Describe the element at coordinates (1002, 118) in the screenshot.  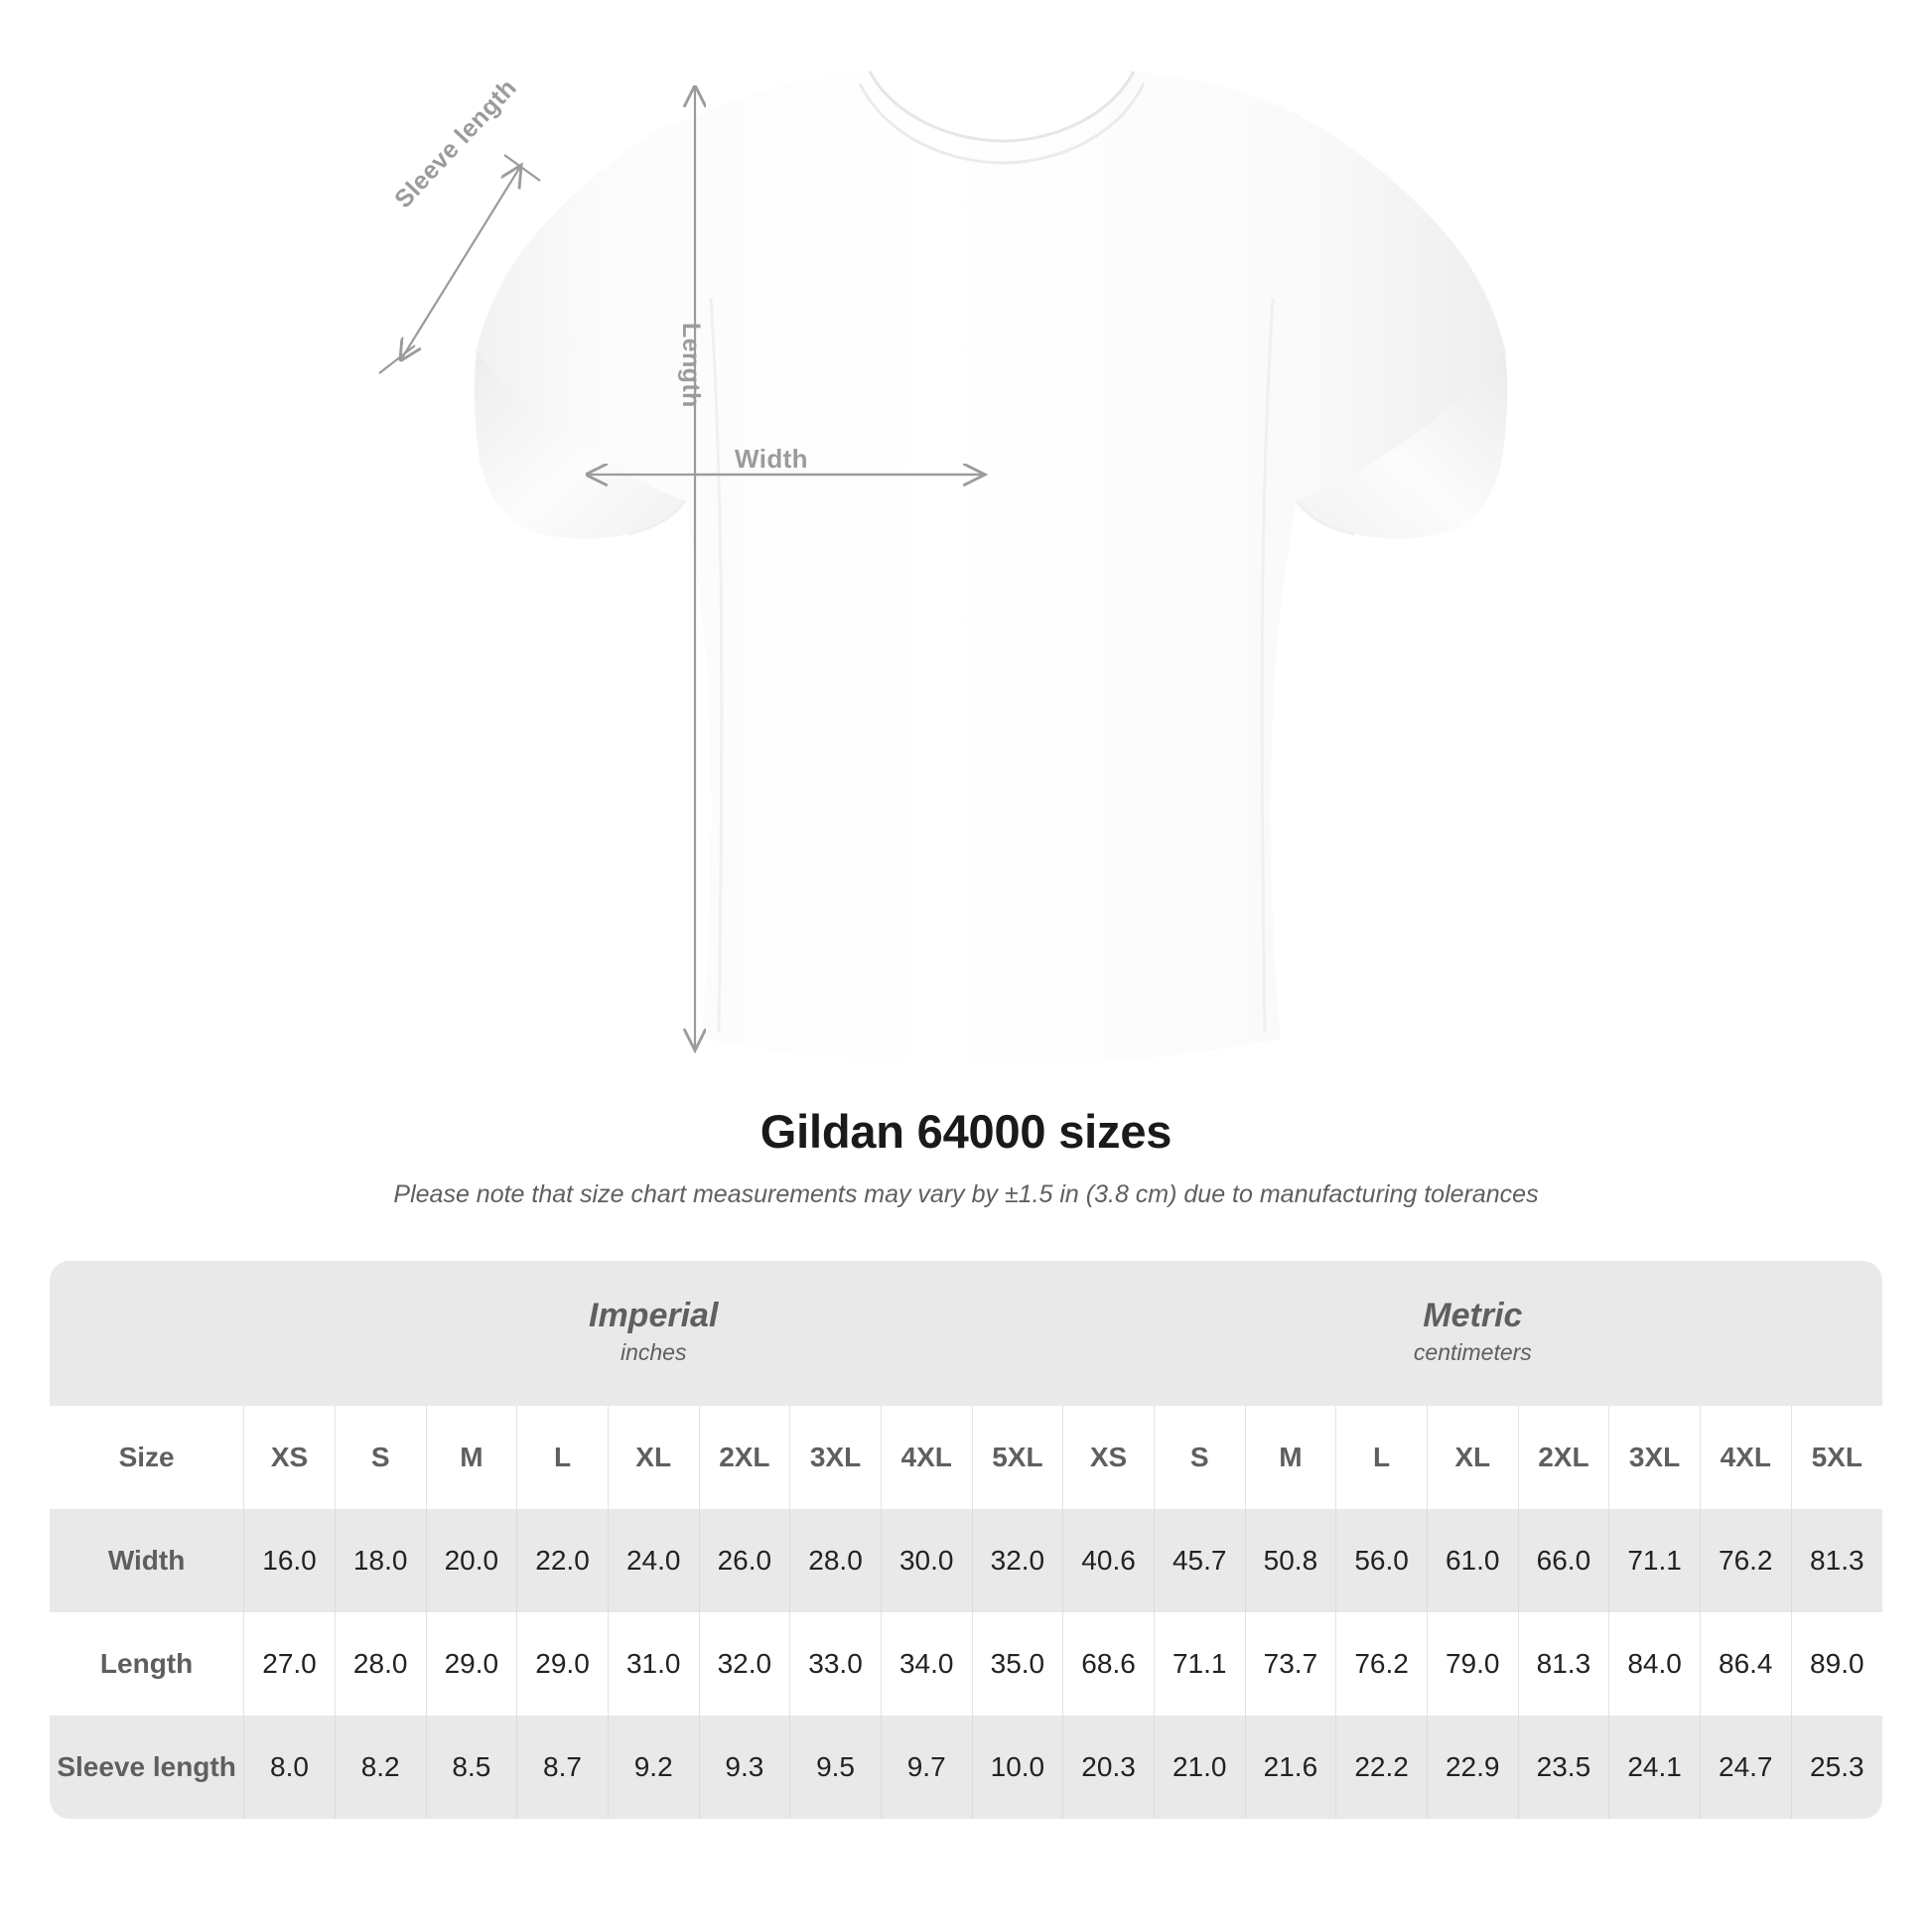
I see `collar` at that location.